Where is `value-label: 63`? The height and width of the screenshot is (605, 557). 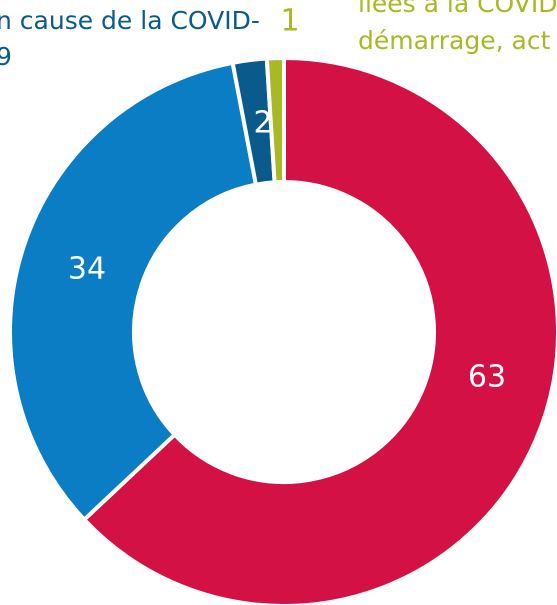 value-label: 63 is located at coordinates (487, 377).